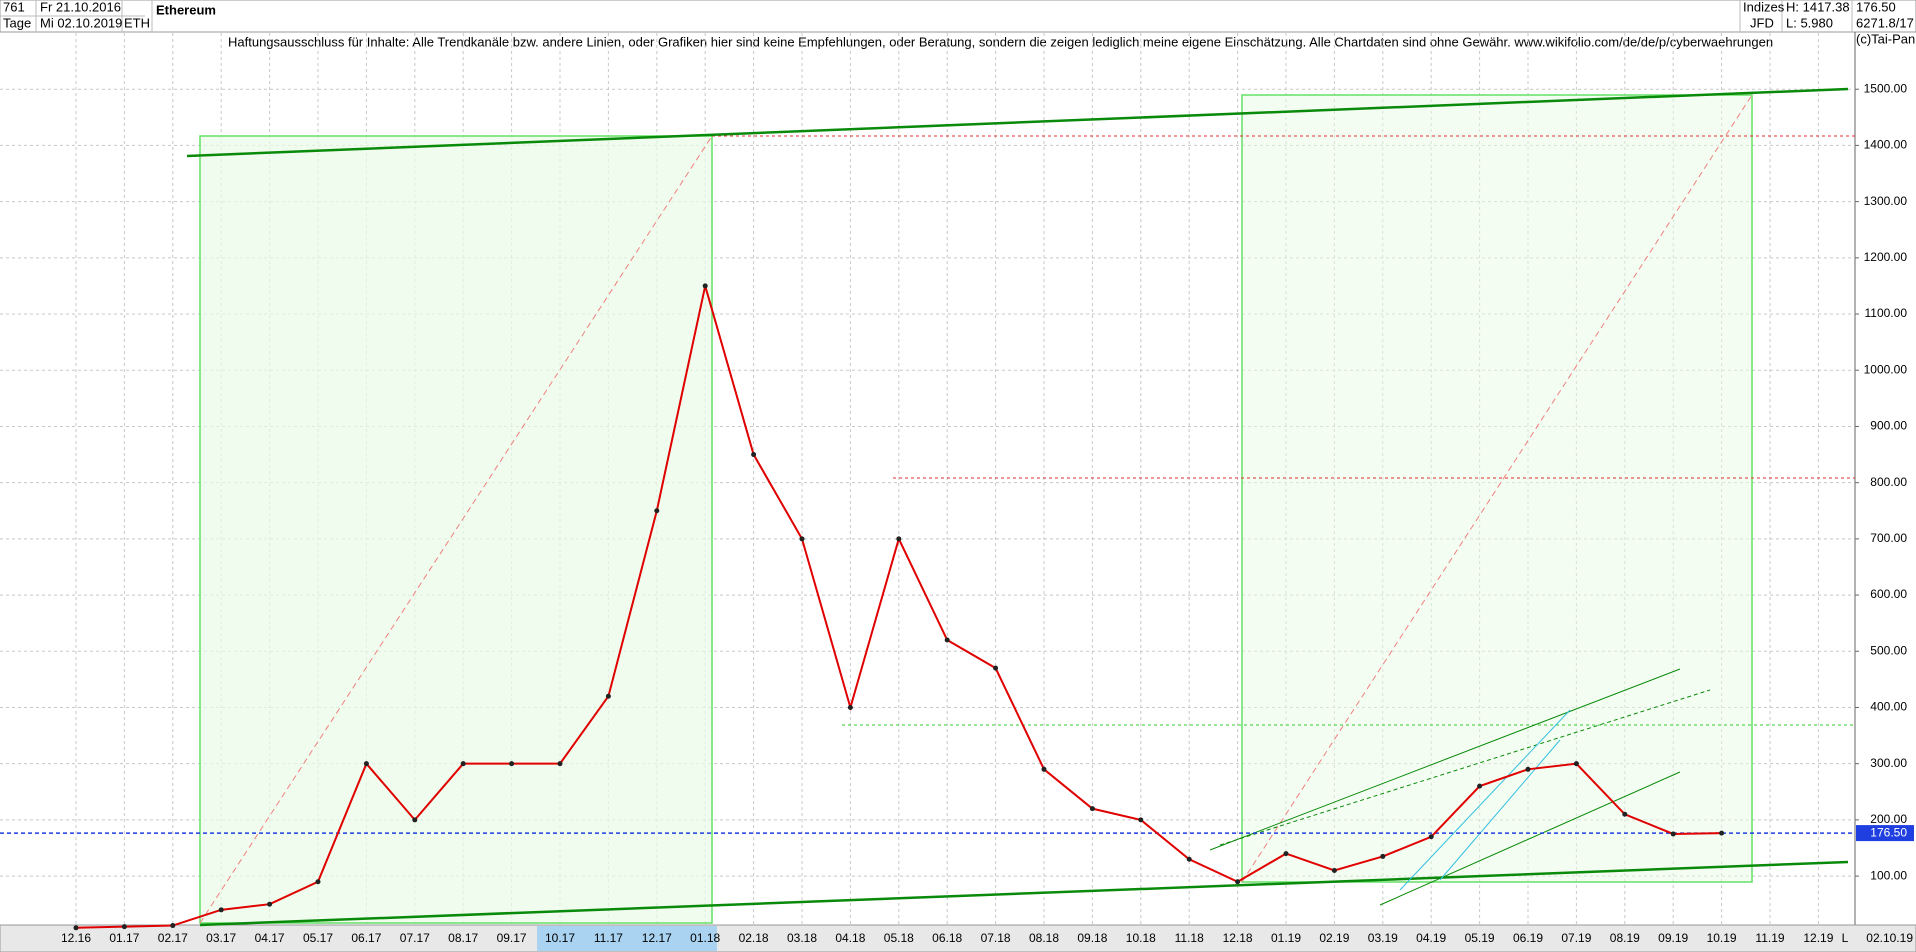 Image resolution: width=1916 pixels, height=952 pixels. I want to click on x-tick-label: 12.19, so click(1818, 938).